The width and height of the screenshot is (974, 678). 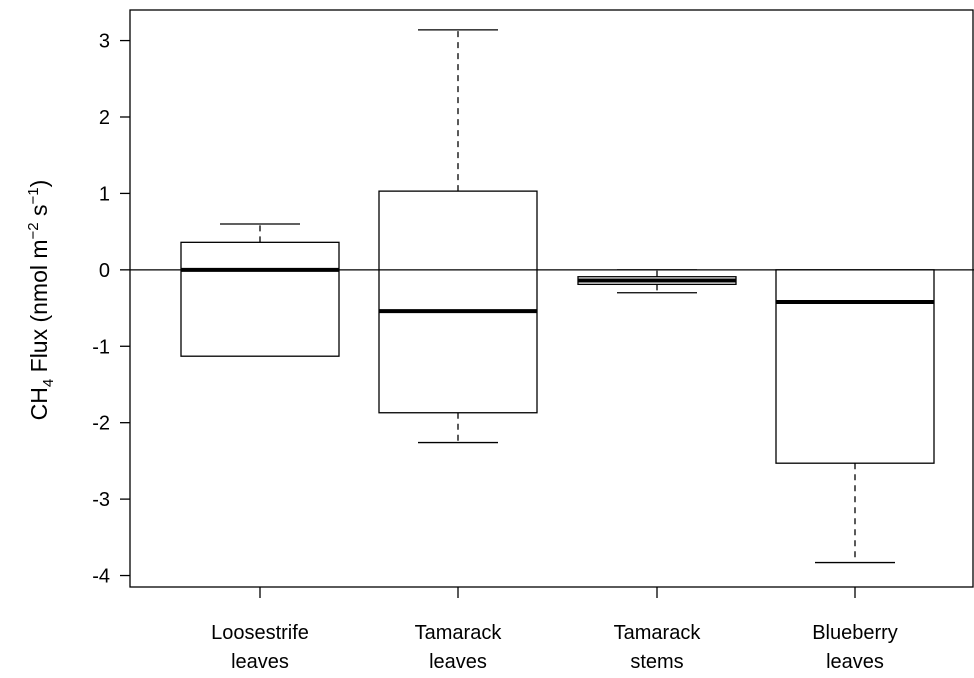 I want to click on y-axis: -4 -3 -2 -1 0 1 2 3, so click(x=111, y=309).